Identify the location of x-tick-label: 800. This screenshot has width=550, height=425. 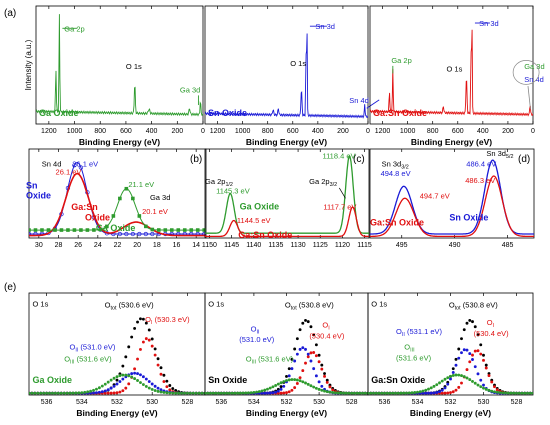
(268, 131).